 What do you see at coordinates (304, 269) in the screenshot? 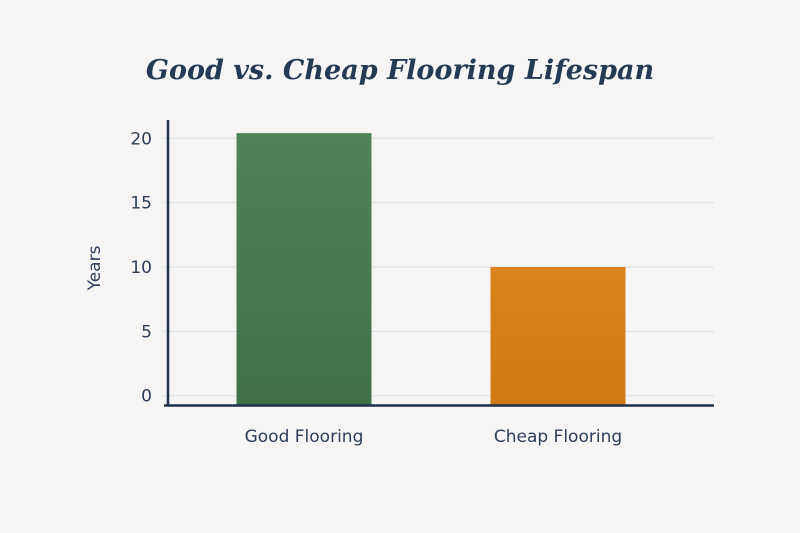
I see `bar-good-flooring` at bounding box center [304, 269].